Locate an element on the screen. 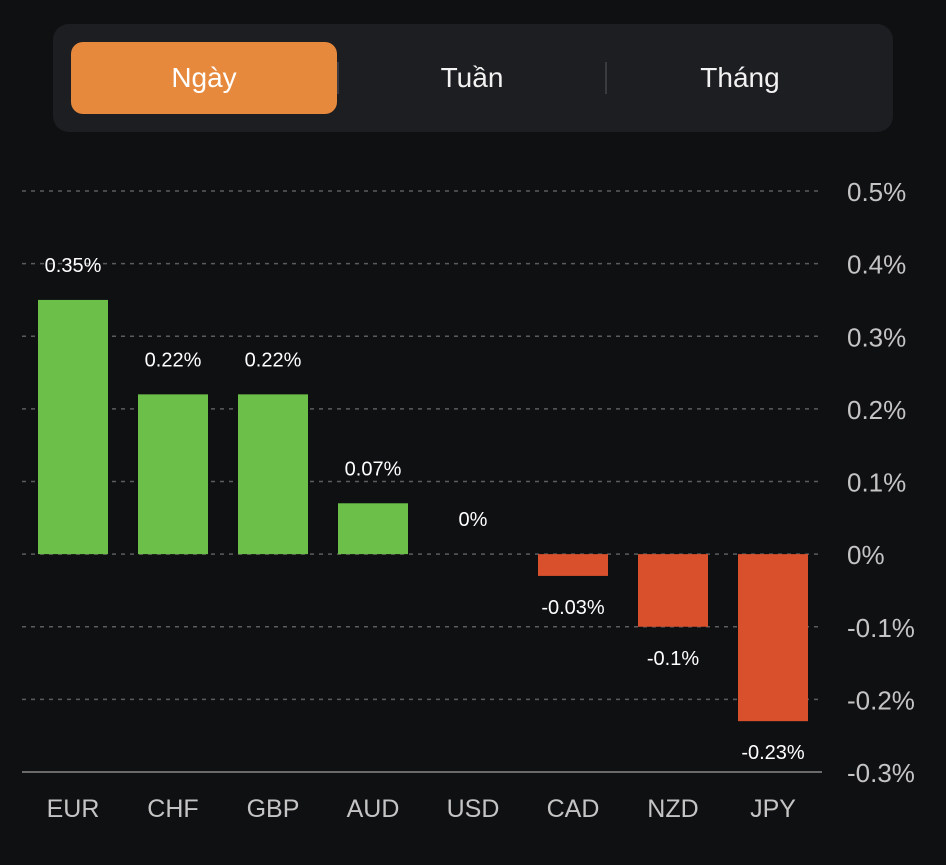  y-tick-label: 0.4% is located at coordinates (876, 265).